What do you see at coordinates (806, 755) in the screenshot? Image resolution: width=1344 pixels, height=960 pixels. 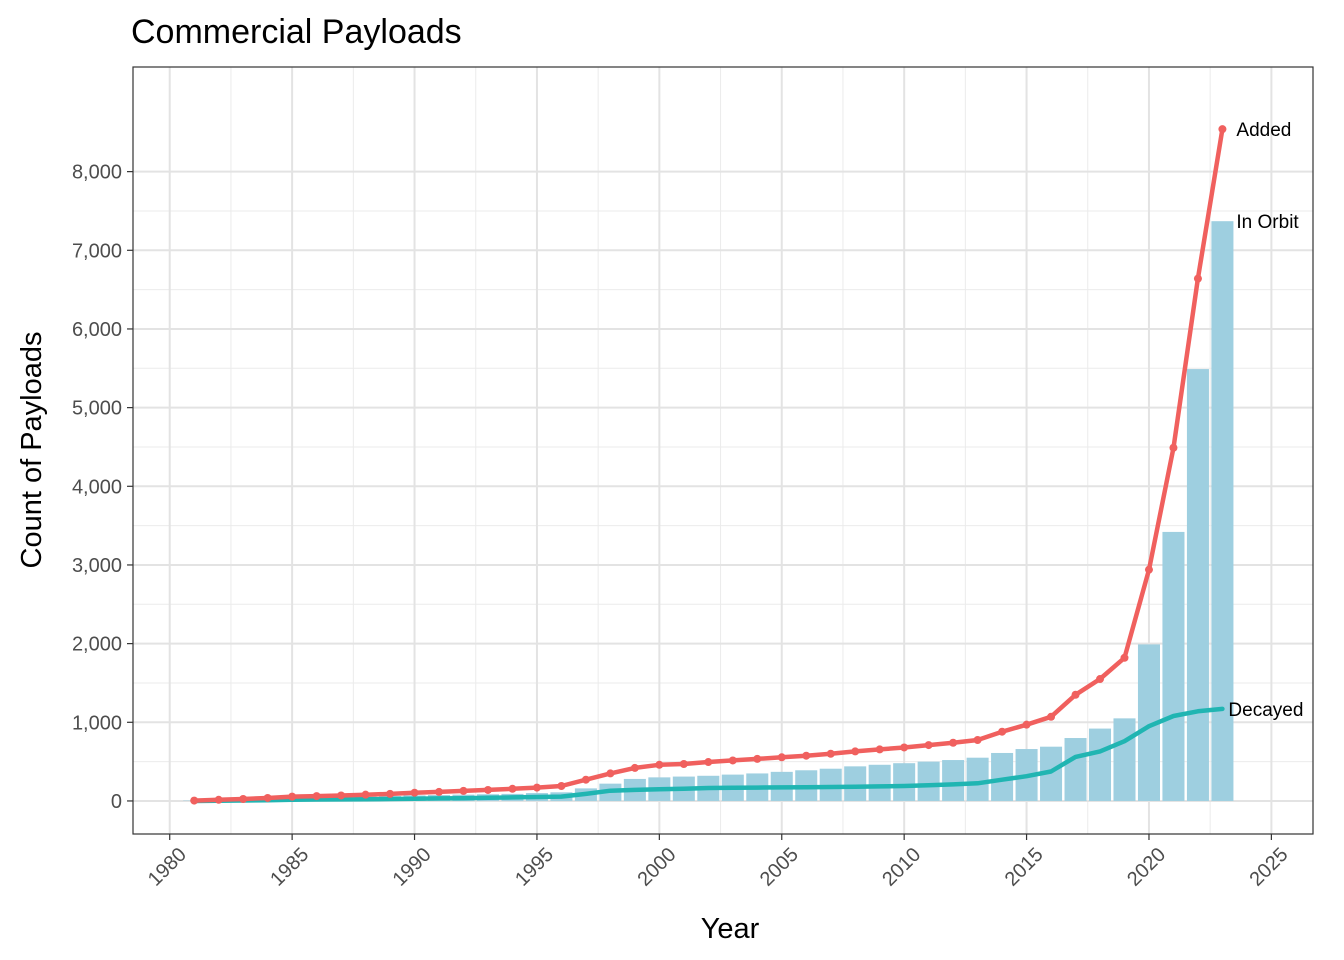 I see `point-added-2006` at bounding box center [806, 755].